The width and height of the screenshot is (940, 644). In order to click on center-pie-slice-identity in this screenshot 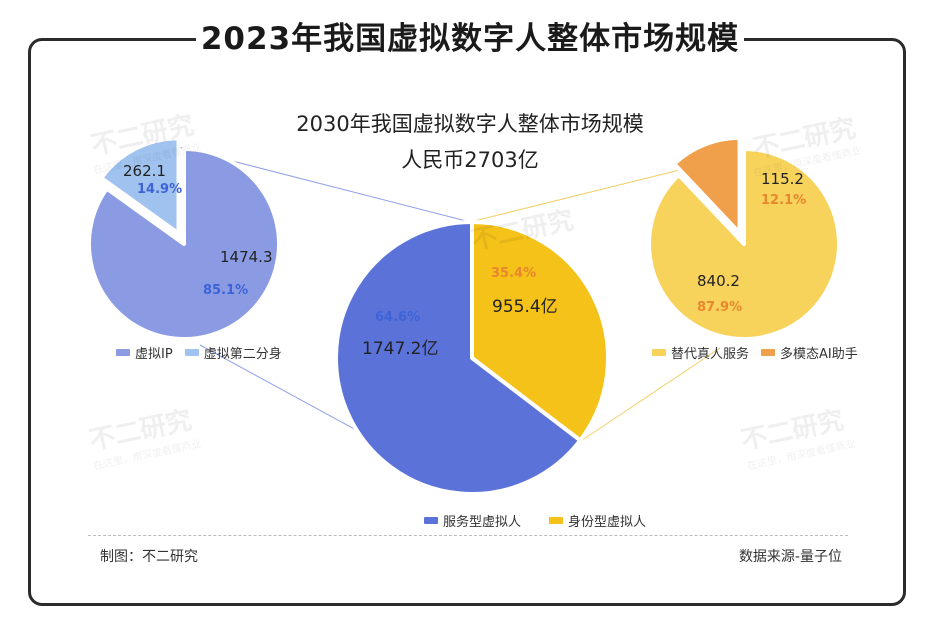, I will do `click(540, 331)`.